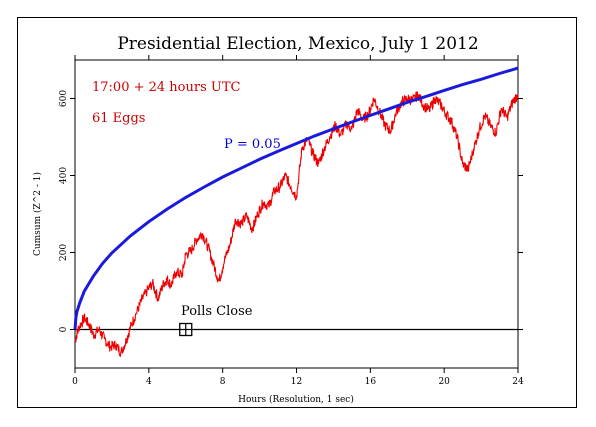  What do you see at coordinates (444, 382) in the screenshot?
I see `x-tick-label: 20` at bounding box center [444, 382].